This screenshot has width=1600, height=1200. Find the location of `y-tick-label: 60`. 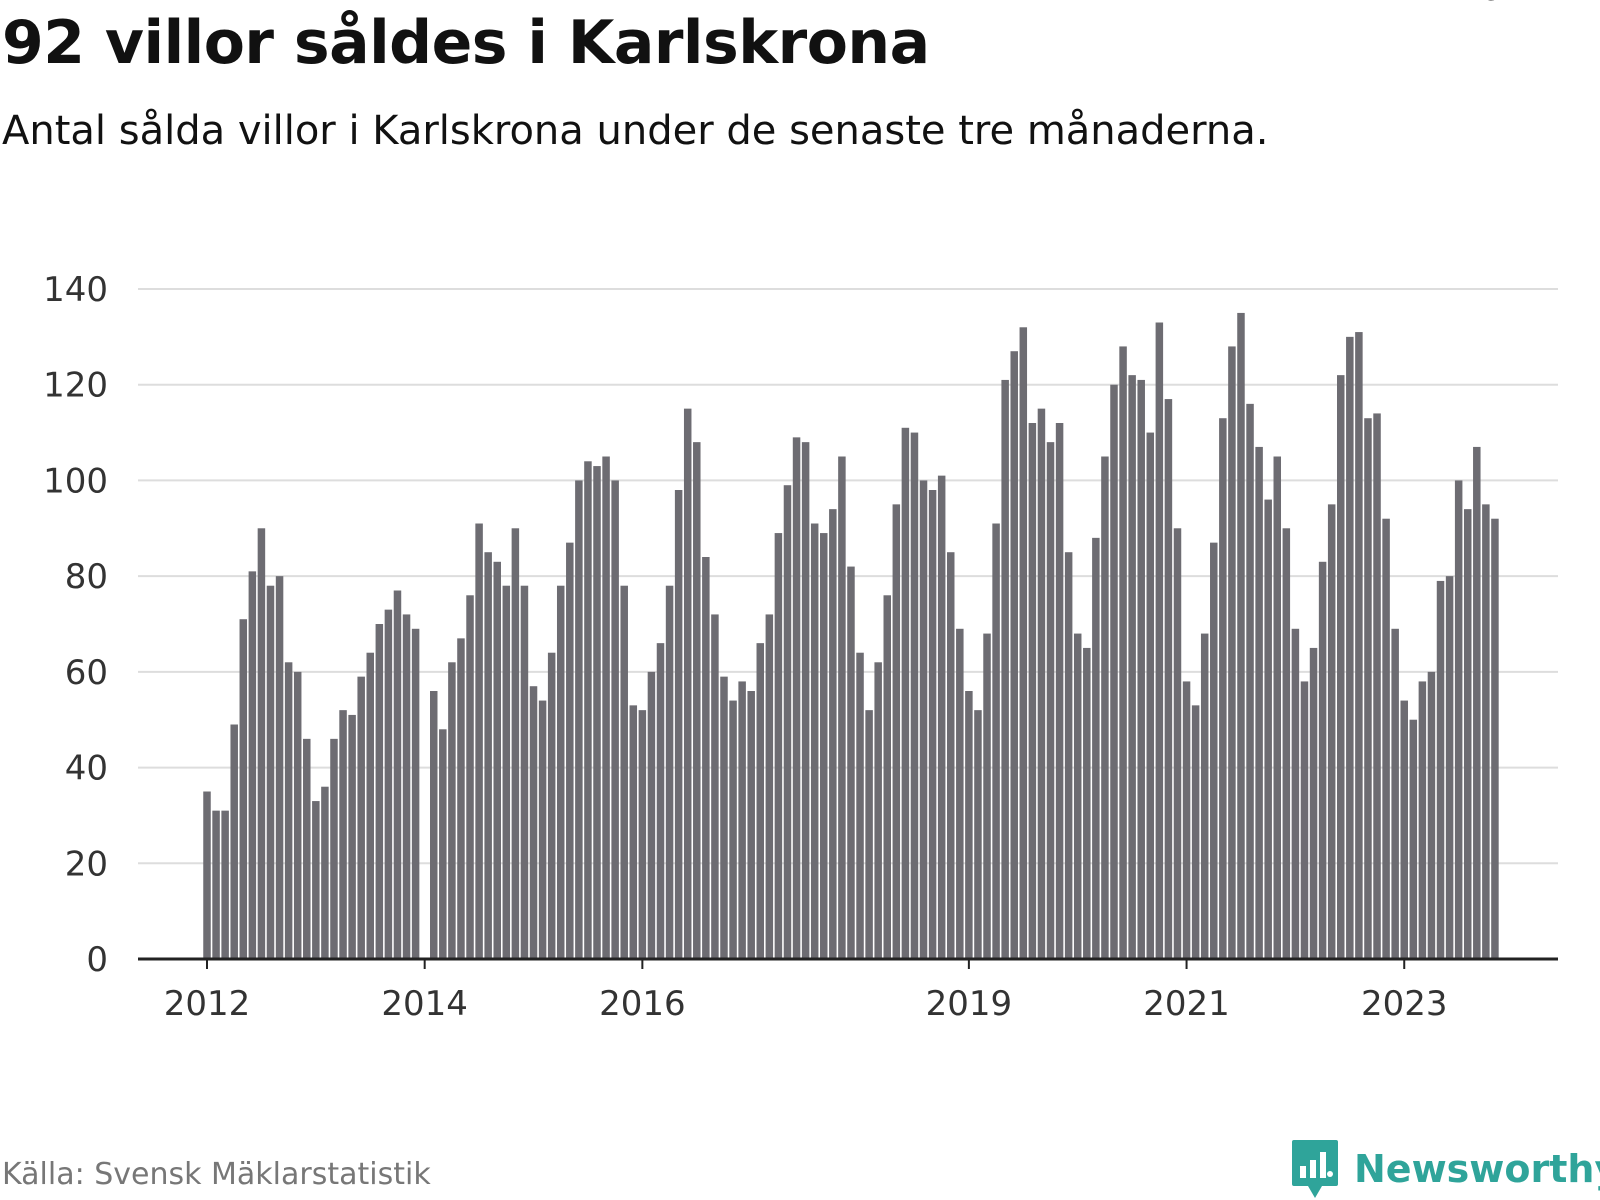

y-tick-label: 60 is located at coordinates (86, 673).